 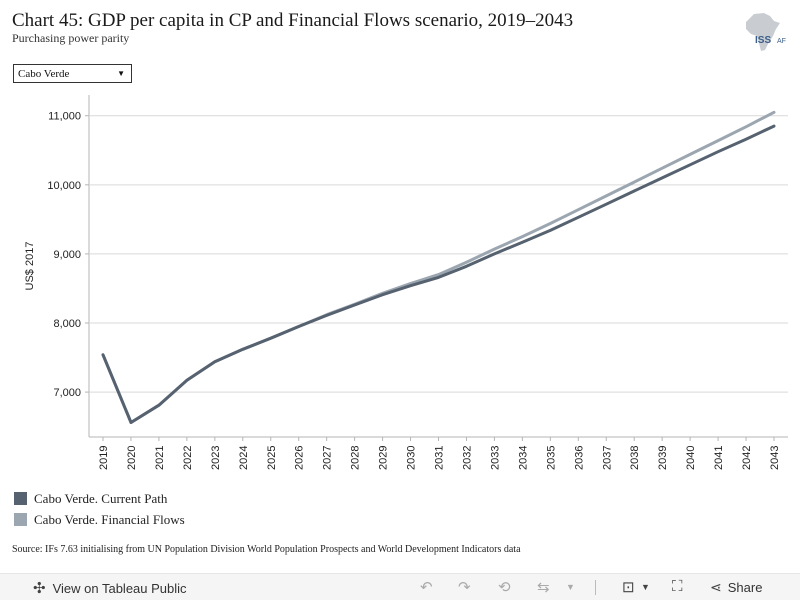 I want to click on x-tick-label: 2024, so click(x=244, y=458).